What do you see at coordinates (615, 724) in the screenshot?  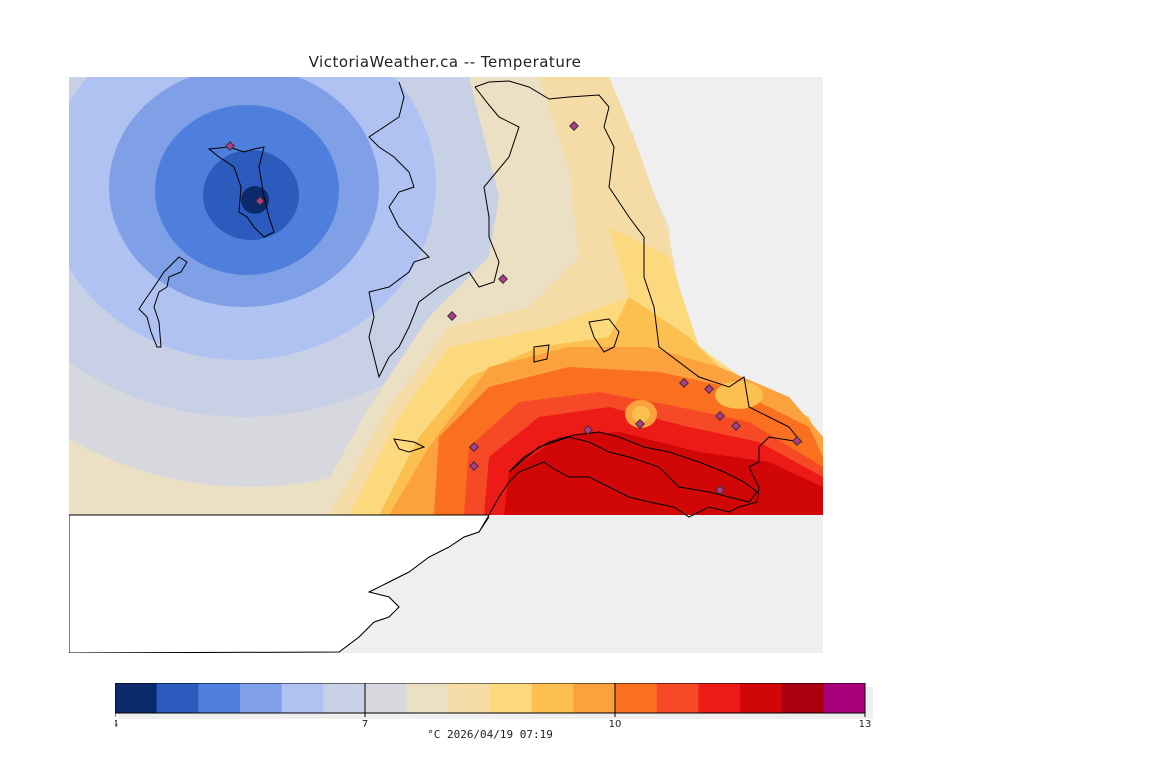 I see `legend-tick-label: 10` at bounding box center [615, 724].